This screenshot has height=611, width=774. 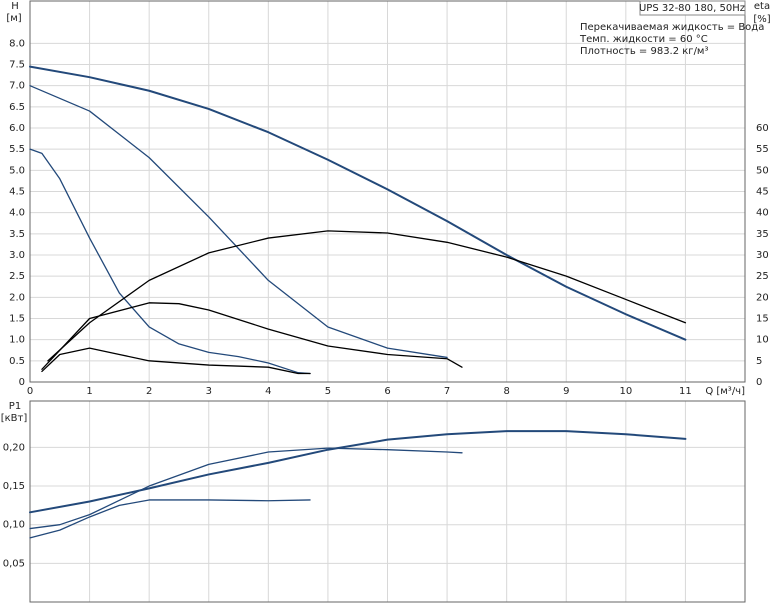 I want to click on y-tick-label: 0, so click(x=22, y=382).